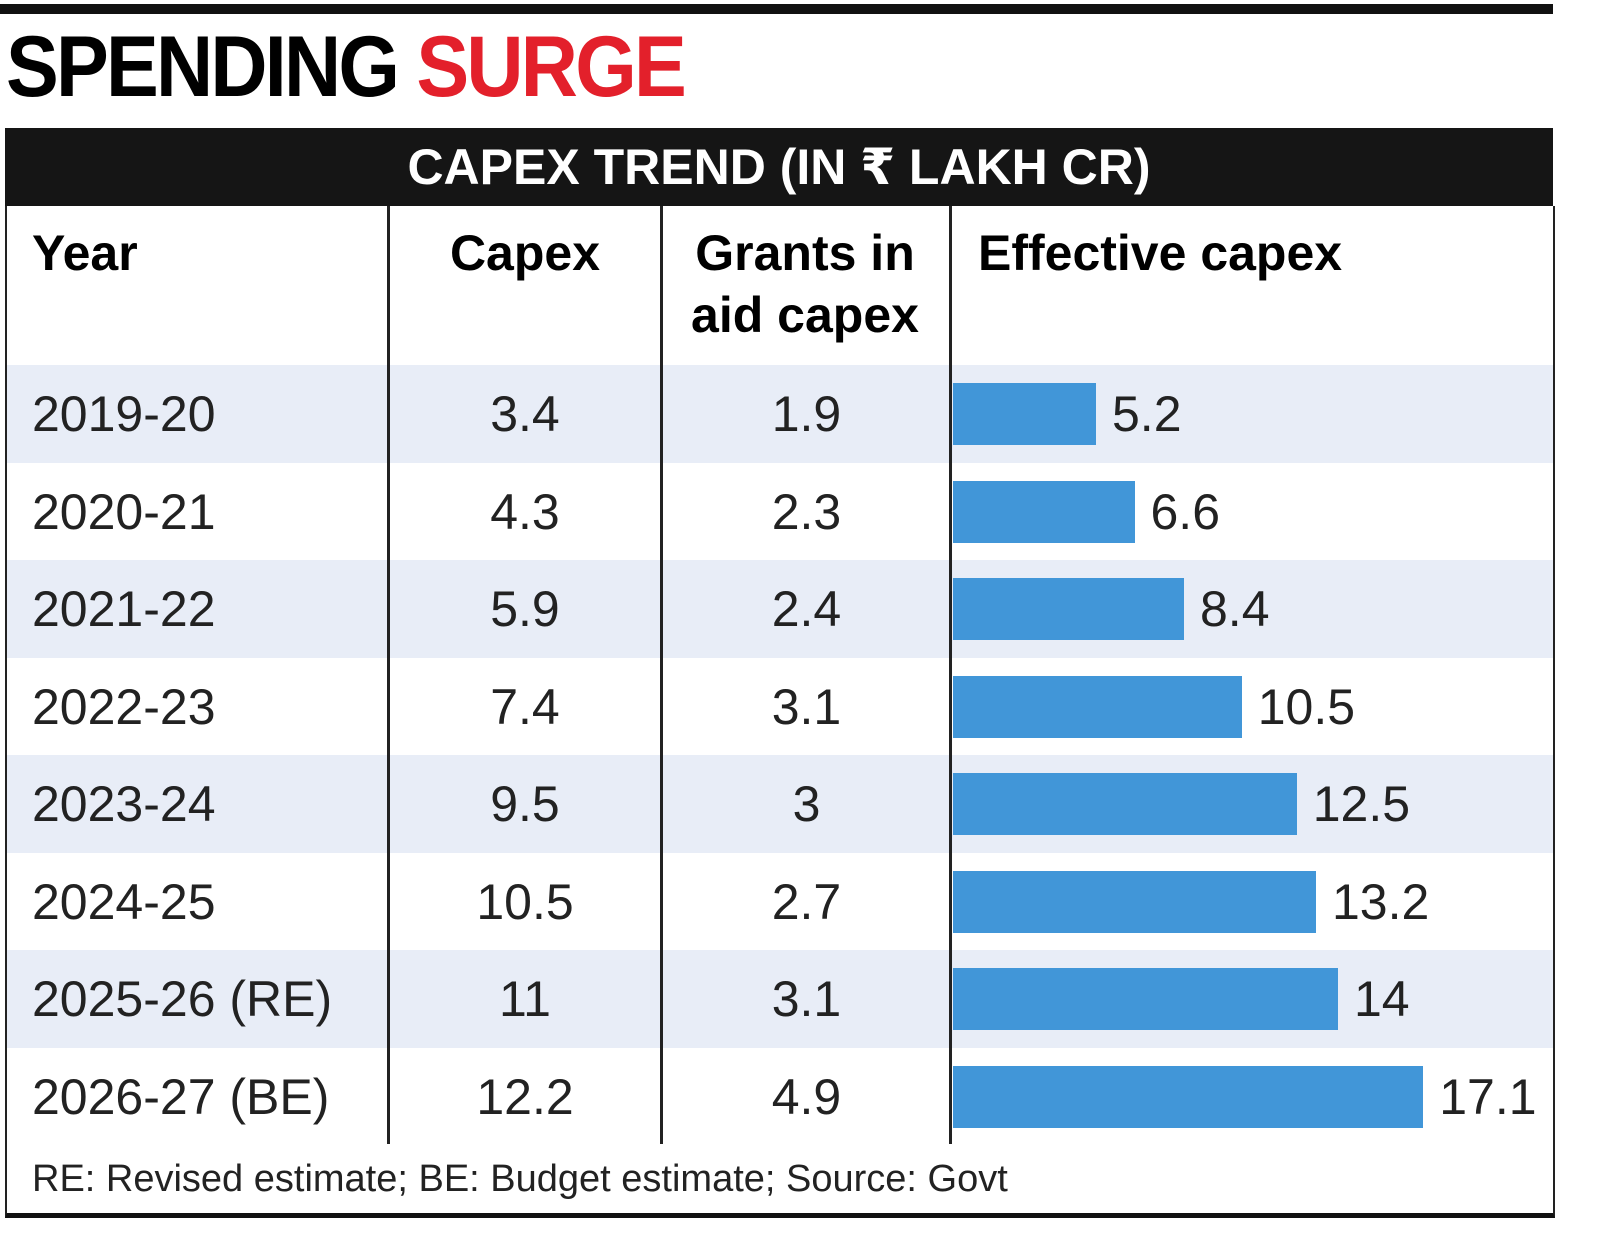 This screenshot has width=1600, height=1254. What do you see at coordinates (1147, 414) in the screenshot?
I see `bar-label: 5.2` at bounding box center [1147, 414].